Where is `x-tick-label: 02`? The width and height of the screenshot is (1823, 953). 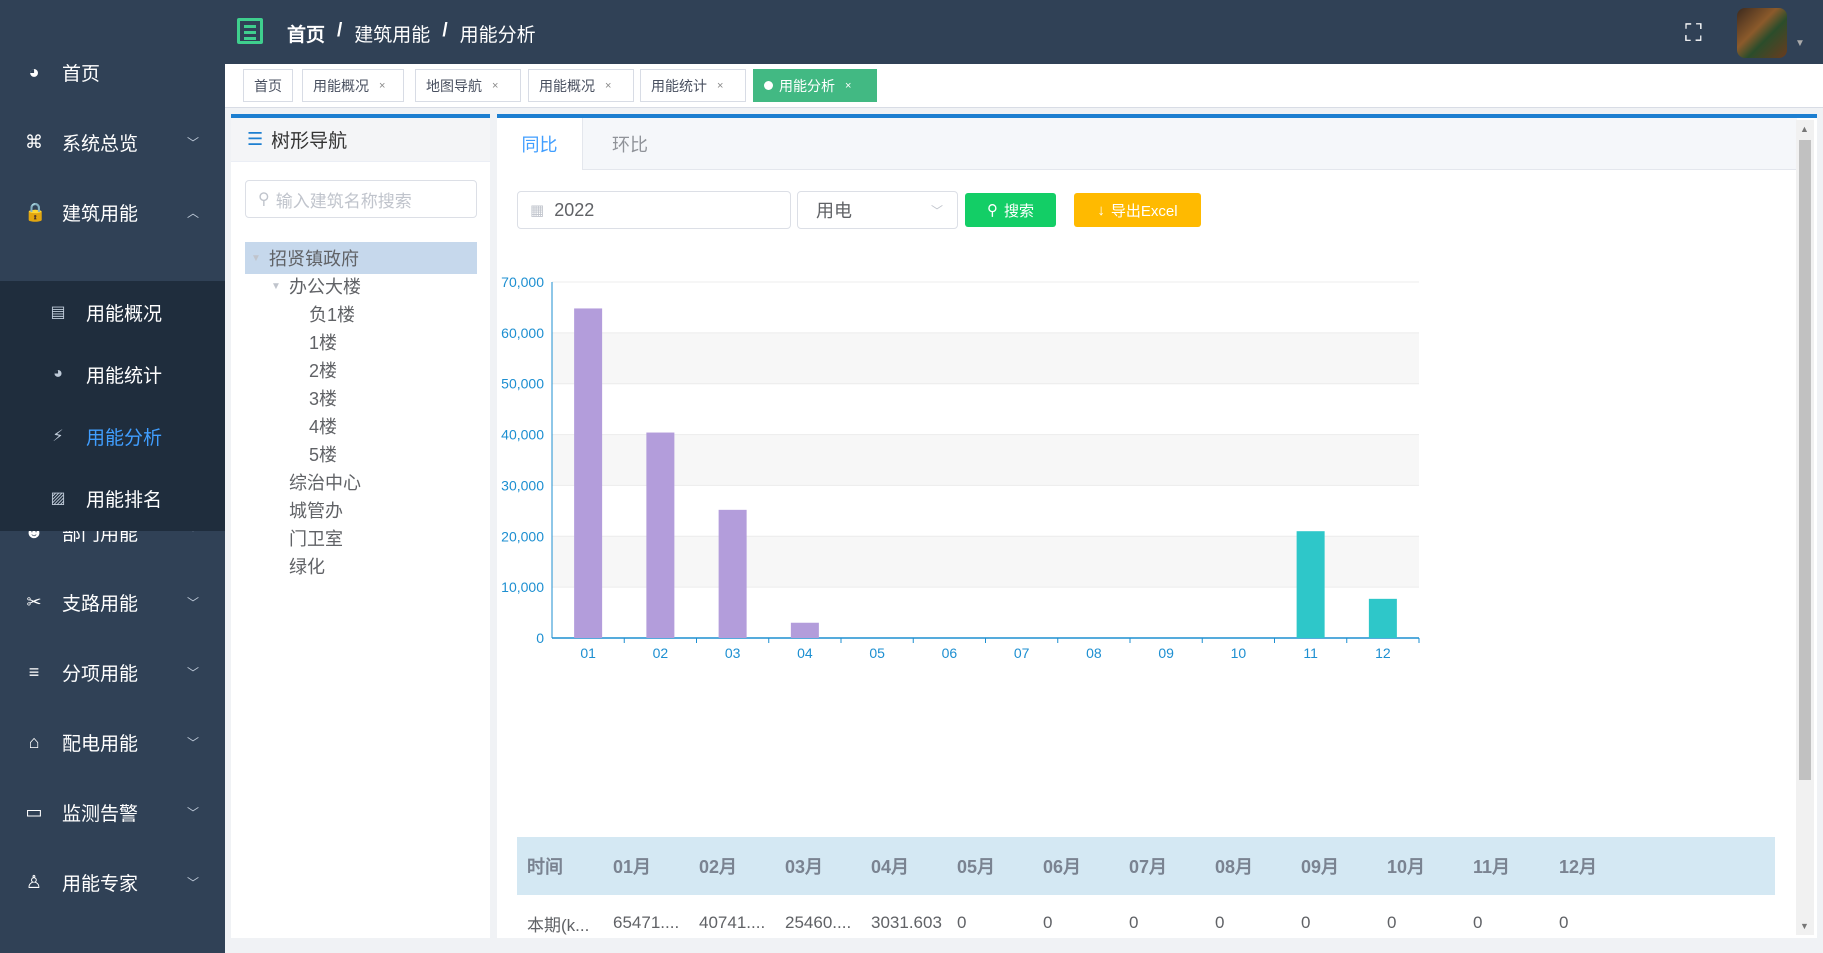 x-tick-label: 02 is located at coordinates (661, 653).